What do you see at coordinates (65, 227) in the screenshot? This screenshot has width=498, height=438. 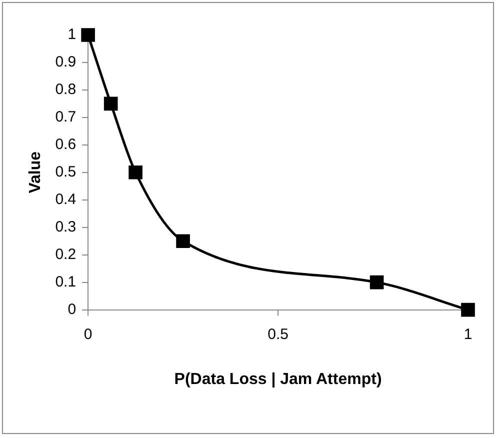 I see `y-tick-label: 0.3` at bounding box center [65, 227].